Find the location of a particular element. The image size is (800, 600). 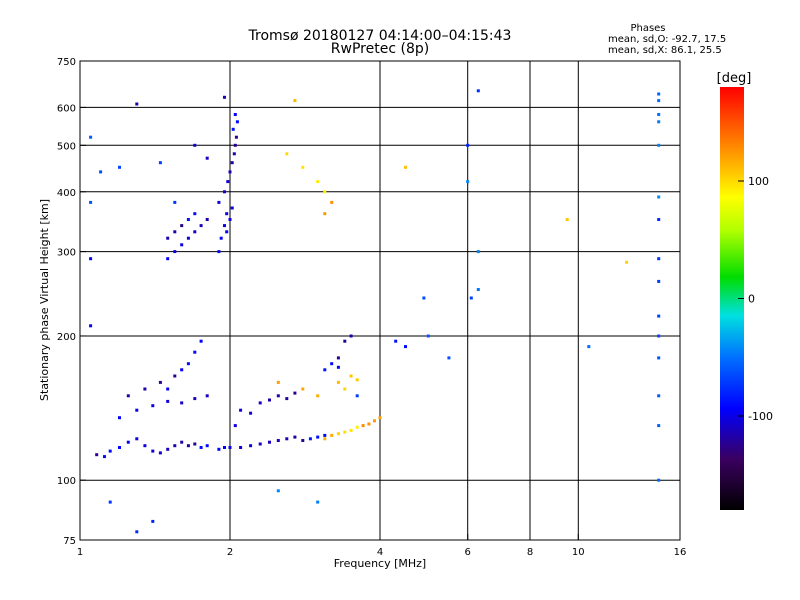

y-tick-label: 75 is located at coordinates (69, 541).